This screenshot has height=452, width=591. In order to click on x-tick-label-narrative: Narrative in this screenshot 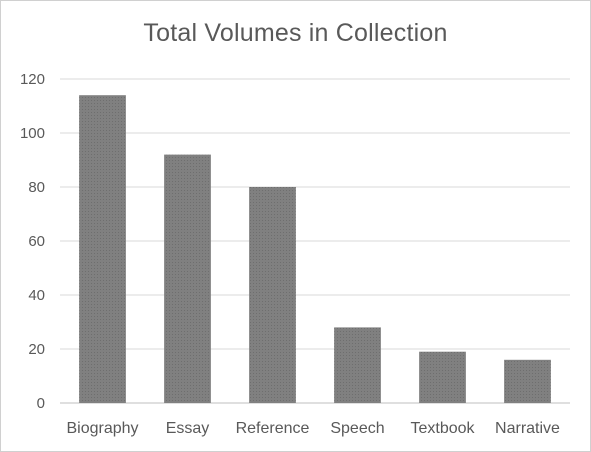, I will do `click(527, 428)`.